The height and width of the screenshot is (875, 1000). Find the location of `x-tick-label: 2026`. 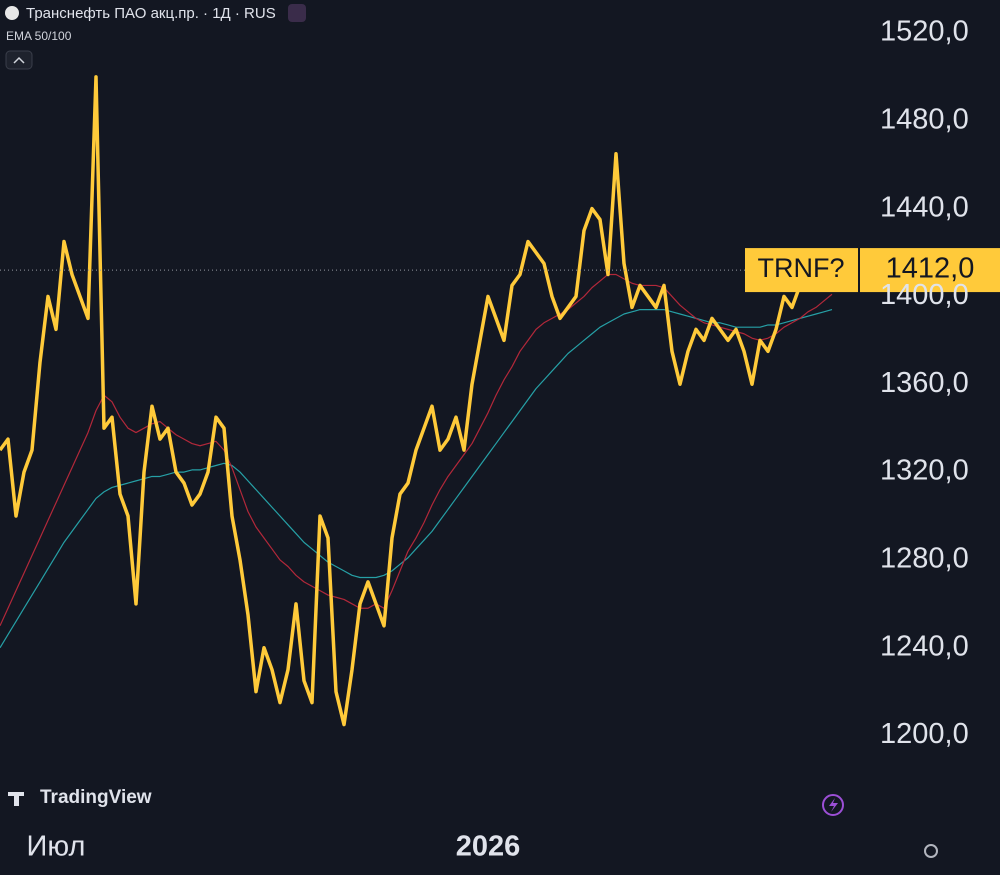

x-tick-label: 2026 is located at coordinates (488, 847).